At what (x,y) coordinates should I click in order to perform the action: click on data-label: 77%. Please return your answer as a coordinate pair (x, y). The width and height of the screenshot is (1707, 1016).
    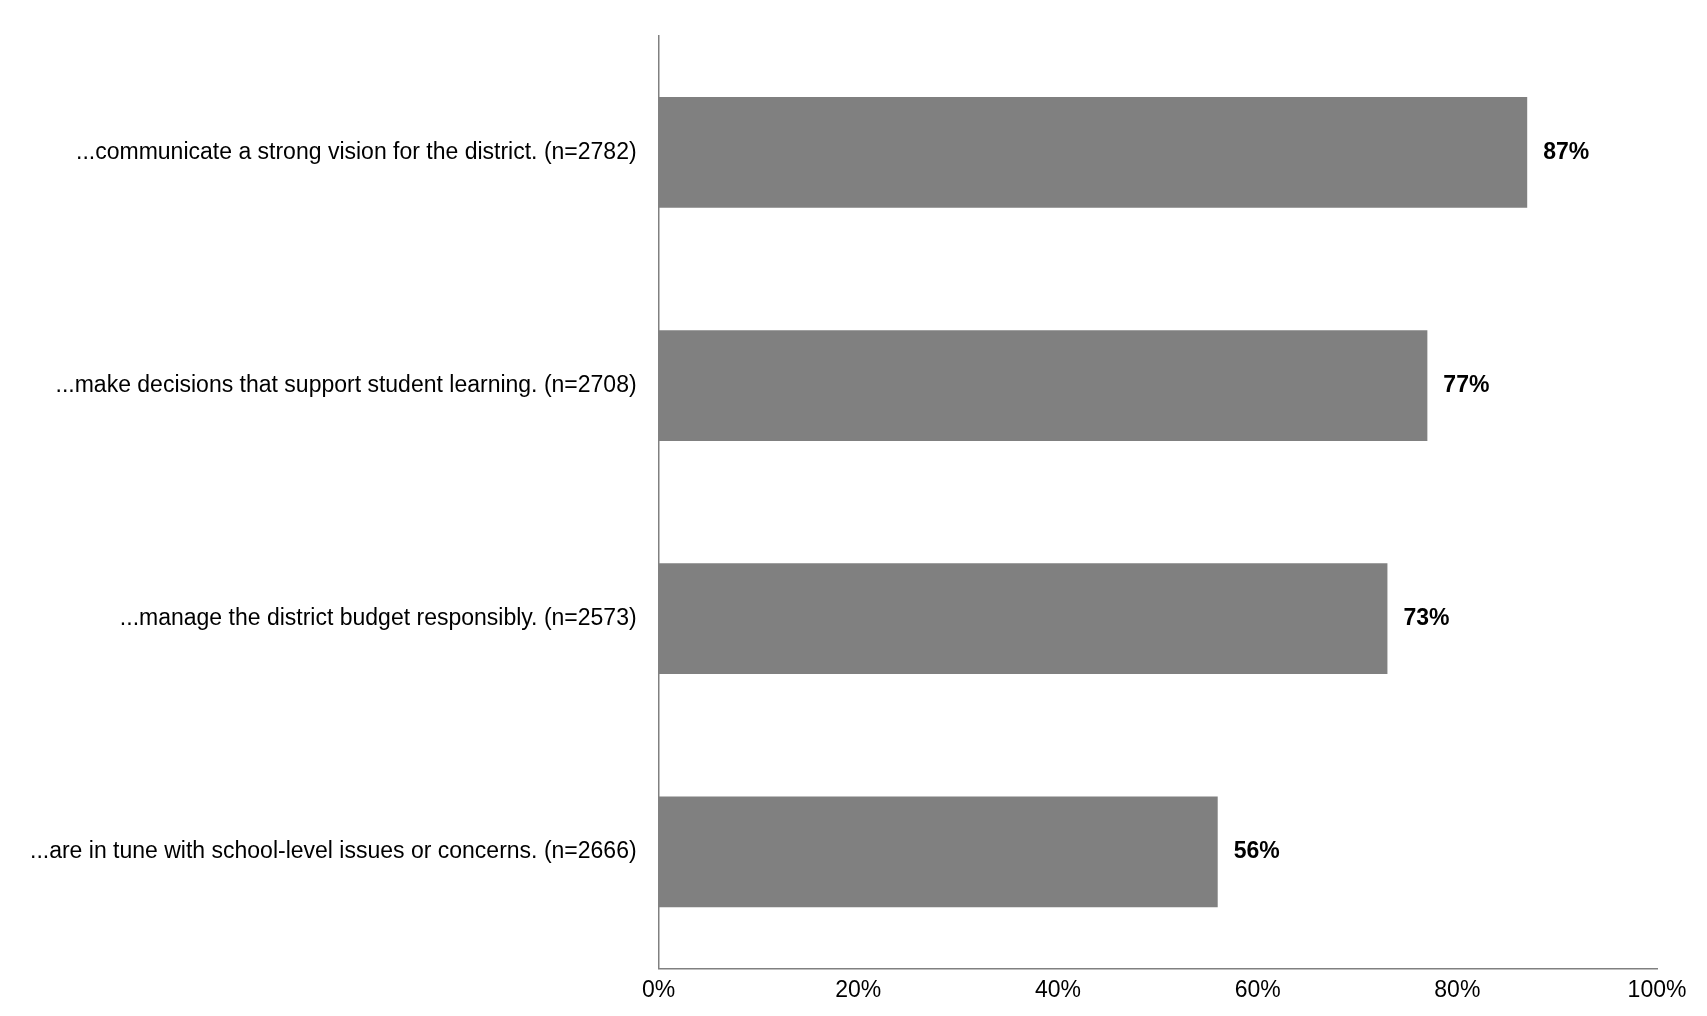
    Looking at the image, I should click on (1466, 383).